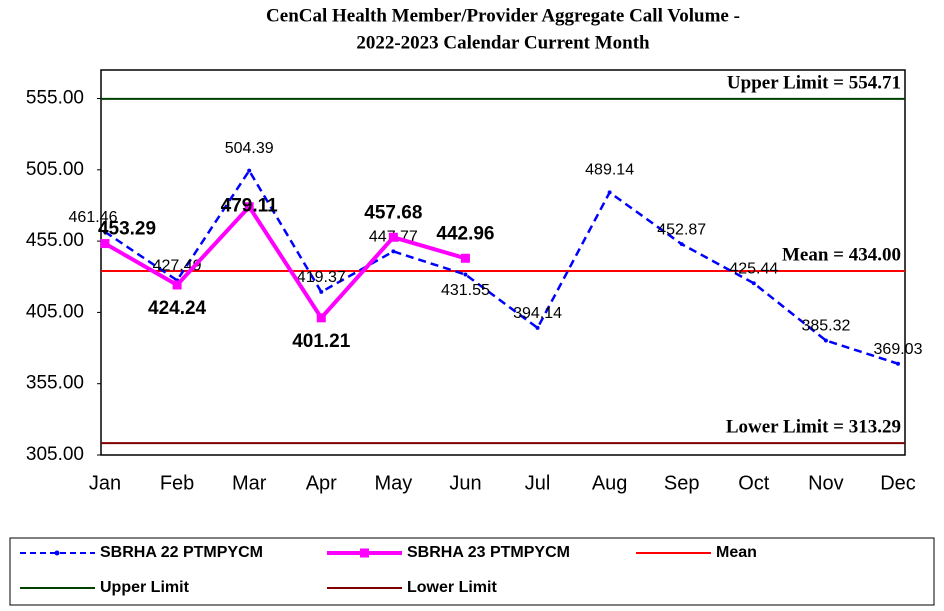  I want to click on x-tick-label: Dec, so click(898, 483).